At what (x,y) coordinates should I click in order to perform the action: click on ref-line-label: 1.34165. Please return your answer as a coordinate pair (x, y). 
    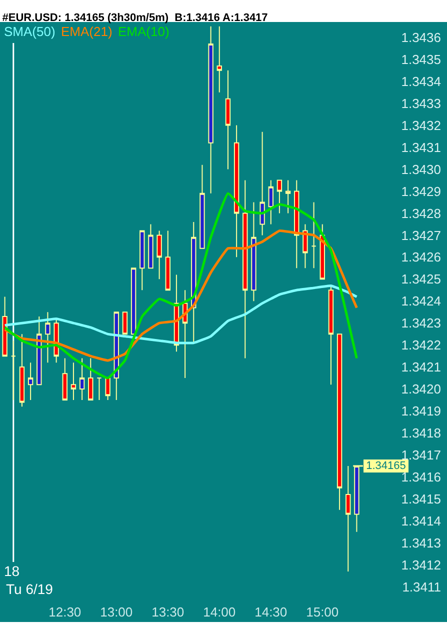
    Looking at the image, I should click on (386, 466).